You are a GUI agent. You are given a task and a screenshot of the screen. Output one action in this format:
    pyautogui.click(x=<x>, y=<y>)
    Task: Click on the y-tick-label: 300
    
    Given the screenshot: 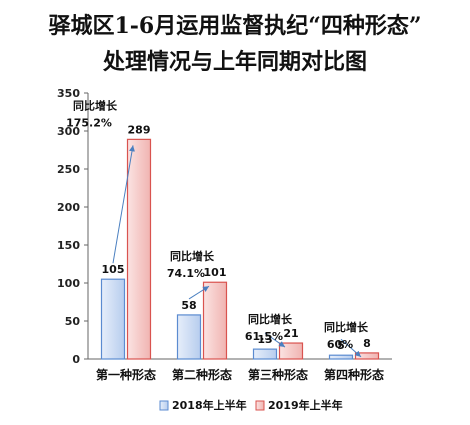 What is the action you would take?
    pyautogui.click(x=68, y=131)
    